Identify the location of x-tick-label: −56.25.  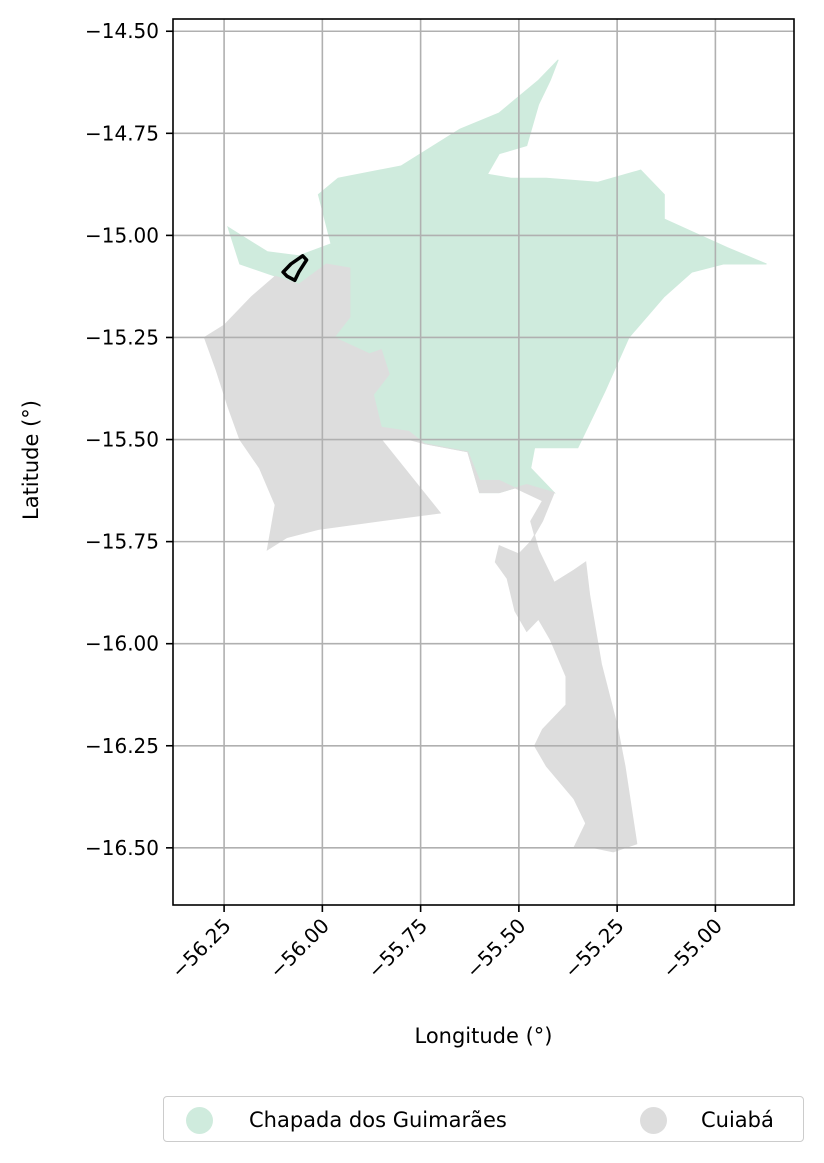
(200, 948).